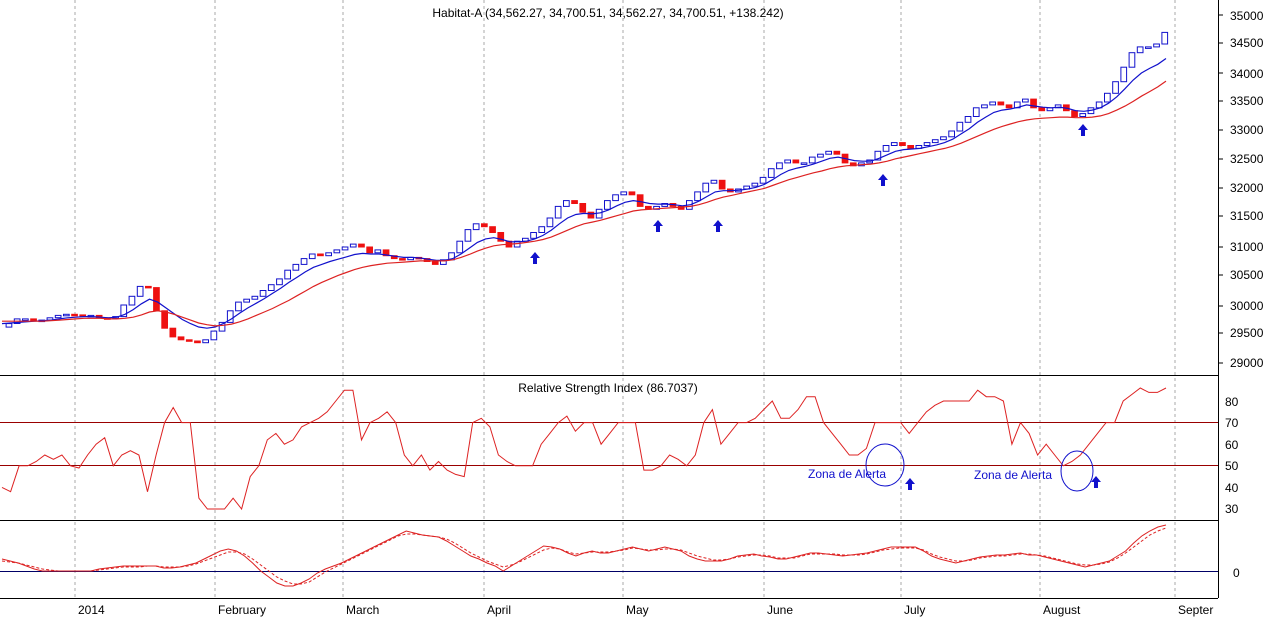 The image size is (1274, 617). Describe the element at coordinates (609, 444) in the screenshot. I see `rsi-reference-lines` at that location.